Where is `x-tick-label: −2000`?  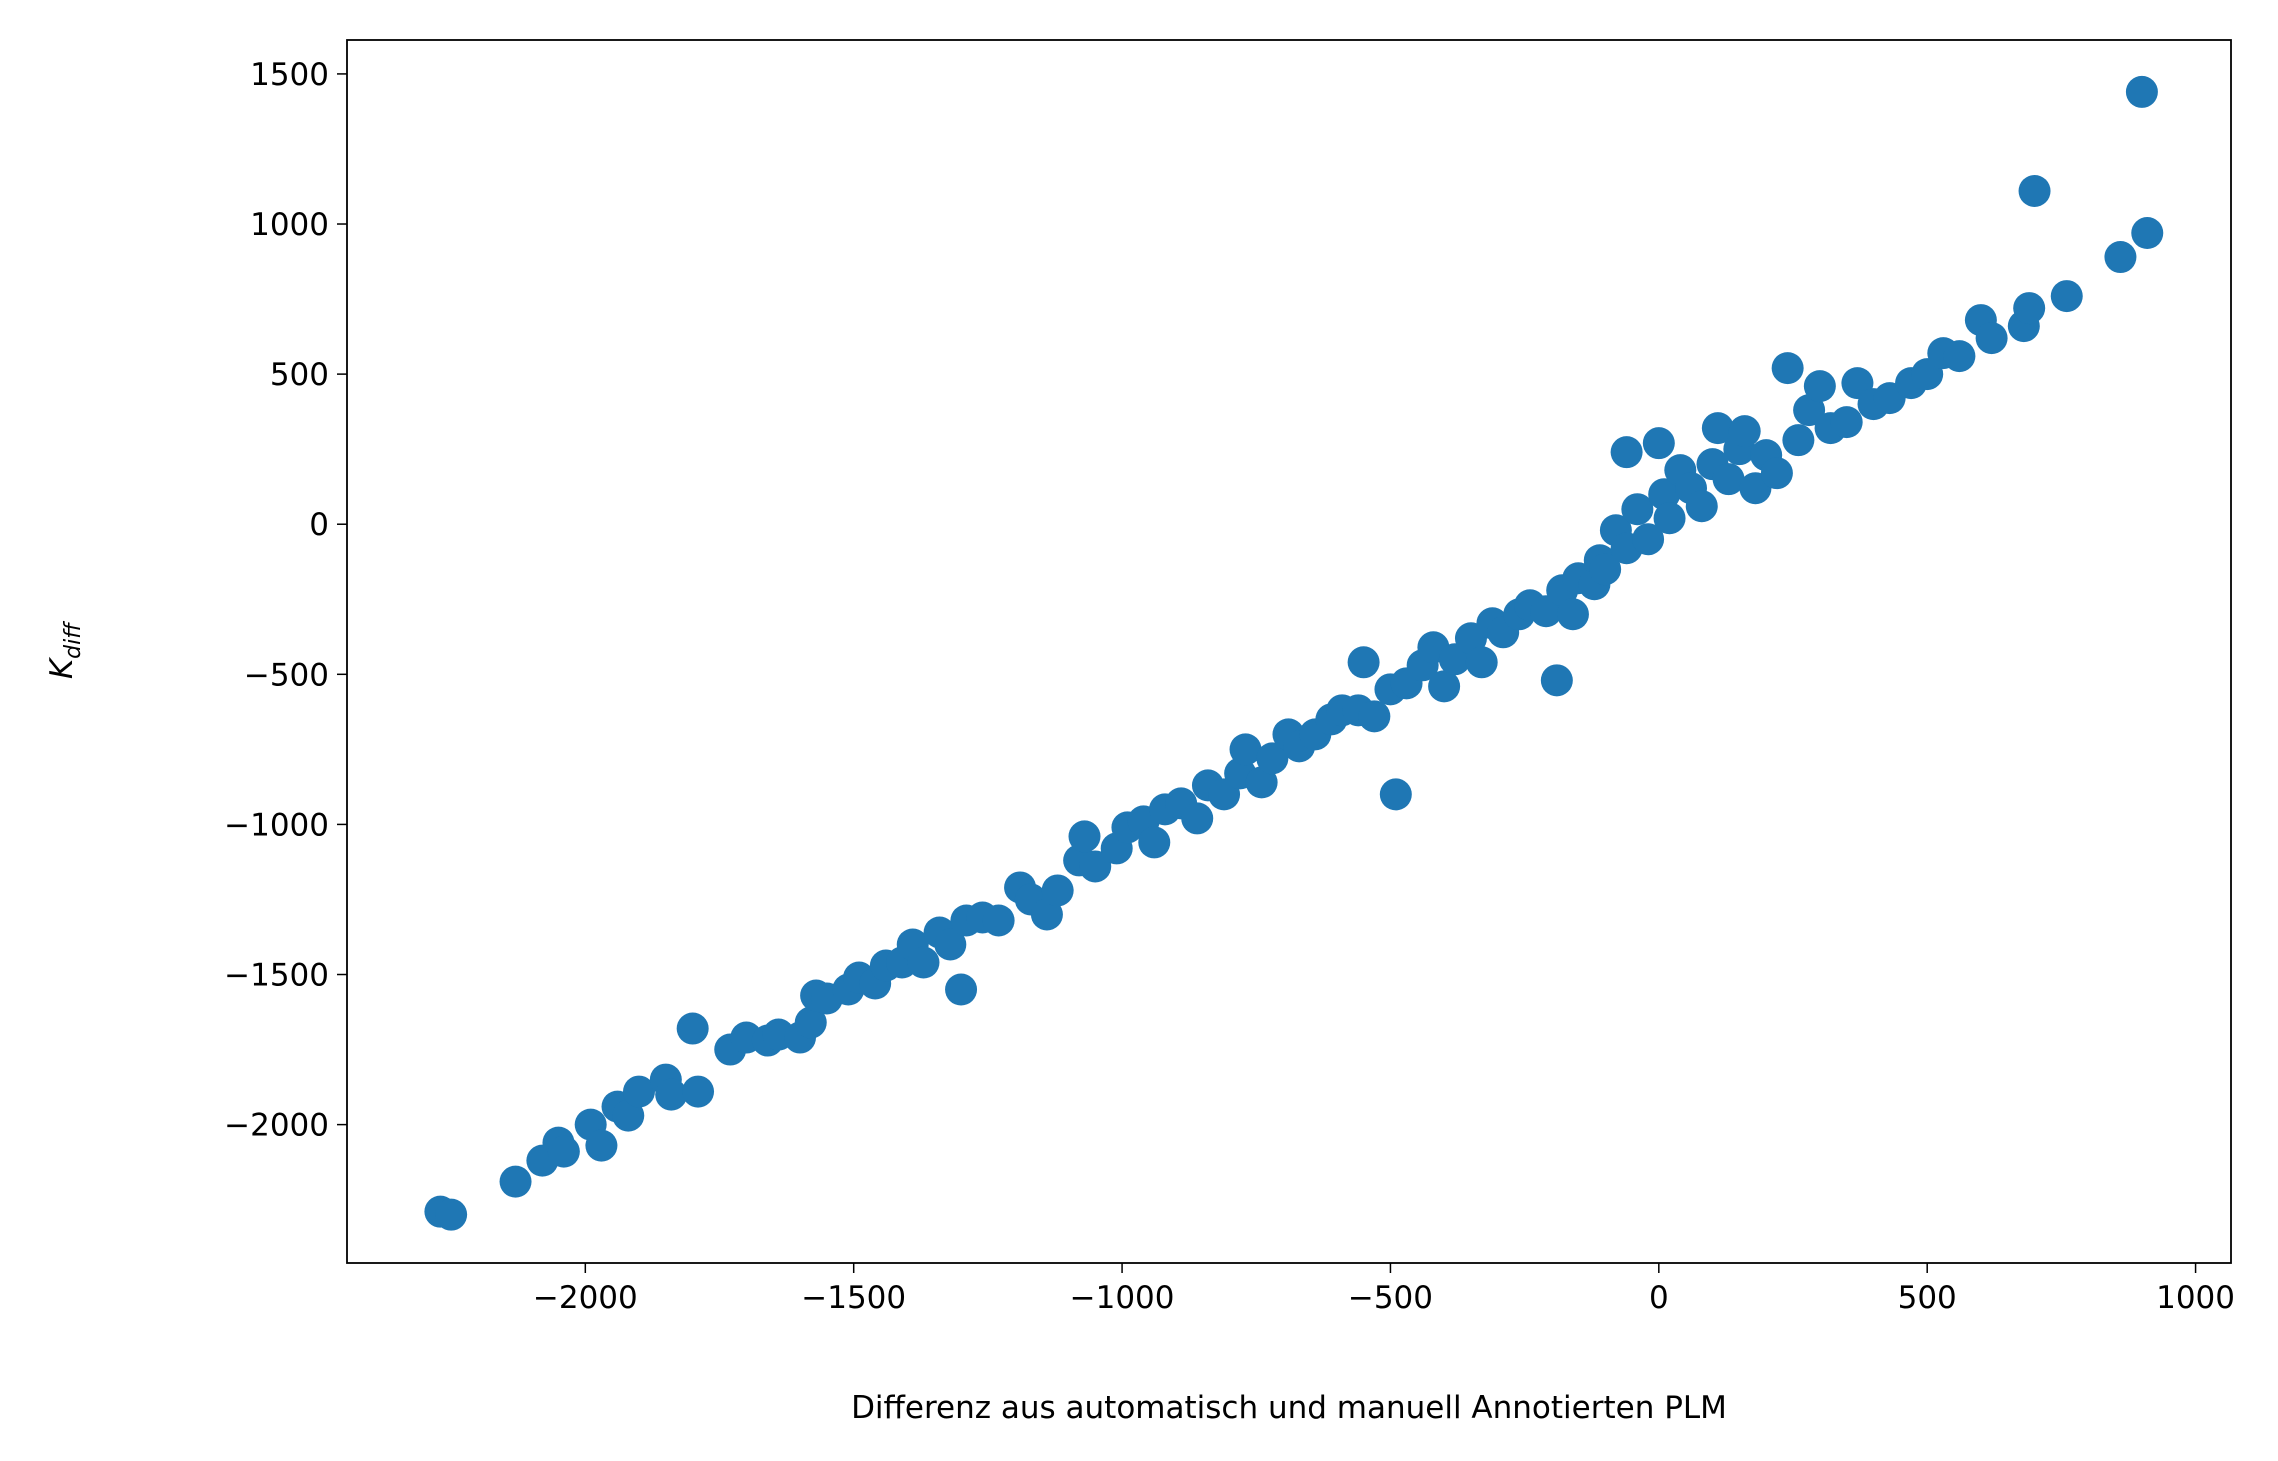
x-tick-label: −2000 is located at coordinates (585, 1298).